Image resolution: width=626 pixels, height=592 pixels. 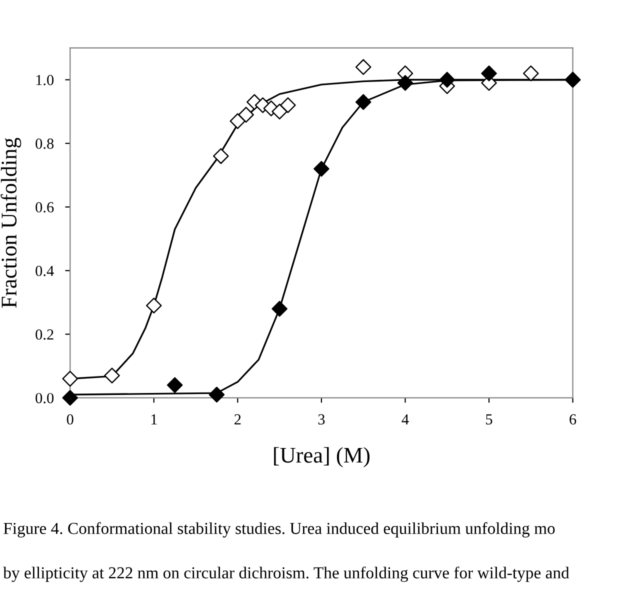 I want to click on x-tick-label: 6, so click(x=573, y=419).